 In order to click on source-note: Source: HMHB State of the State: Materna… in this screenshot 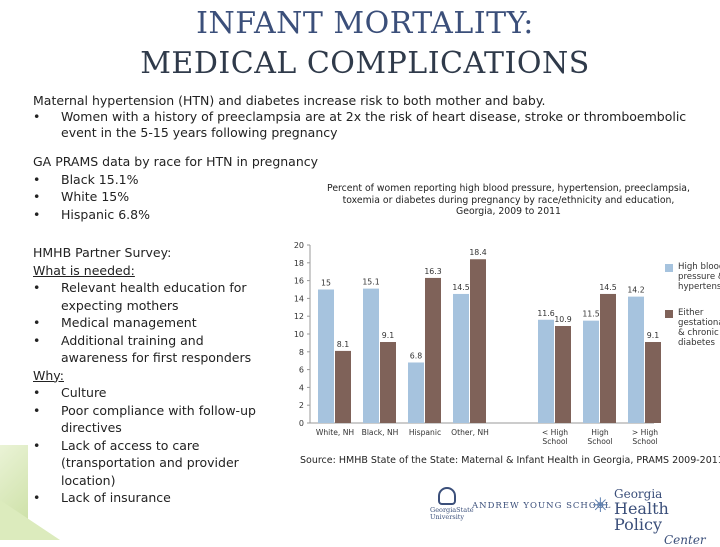, I will do `click(510, 460)`.